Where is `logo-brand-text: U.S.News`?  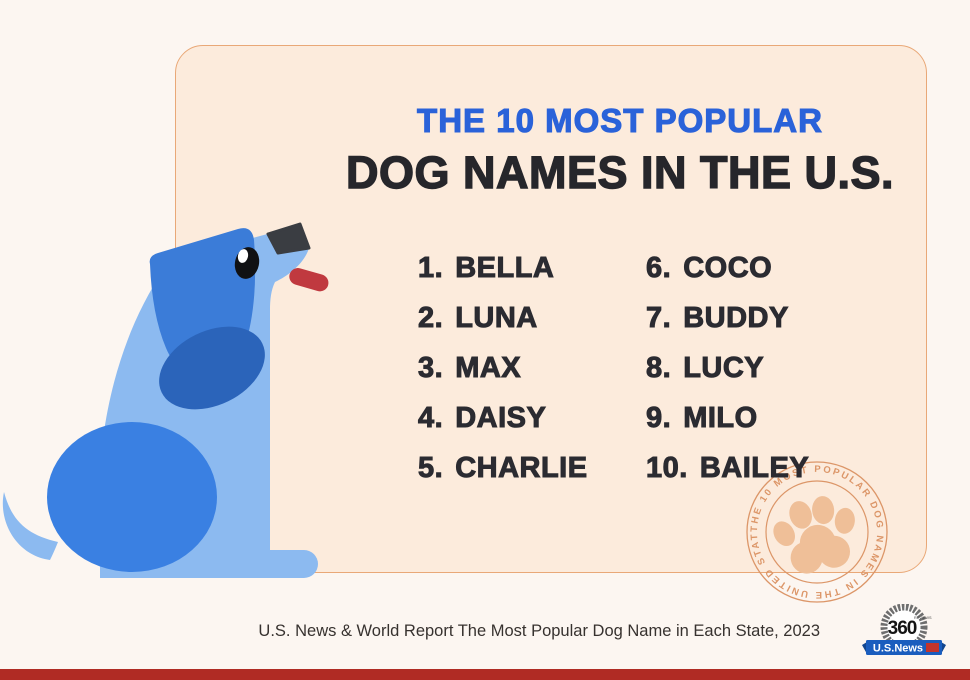
logo-brand-text: U.S.News is located at coordinates (898, 649).